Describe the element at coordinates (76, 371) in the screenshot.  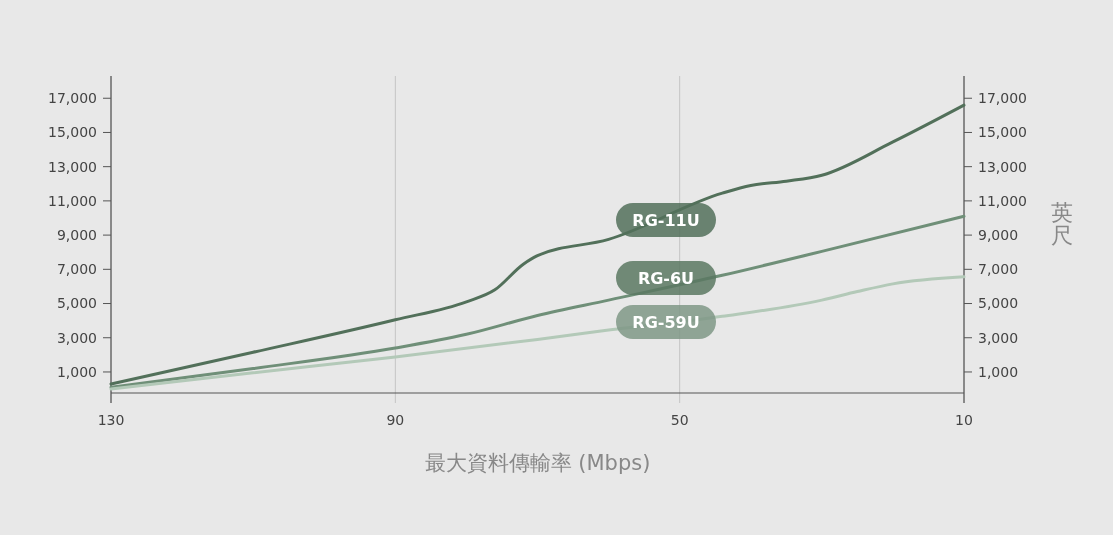
I see `y-tick-label: 1,000` at that location.